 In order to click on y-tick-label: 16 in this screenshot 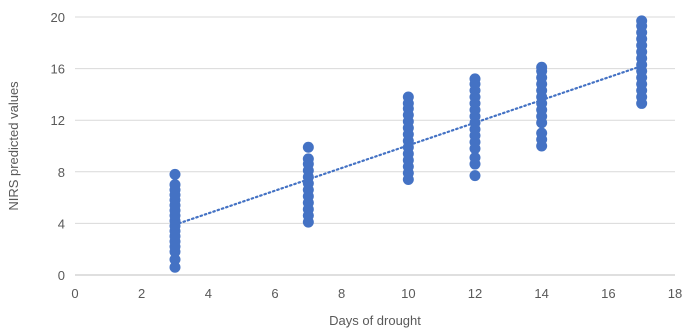, I will do `click(58, 69)`.